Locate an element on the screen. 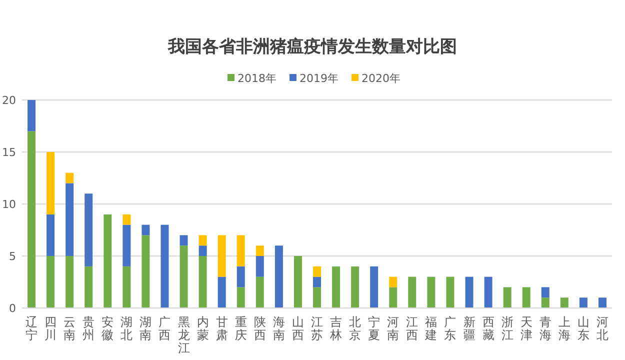 The height and width of the screenshot is (360, 625). x-tick-label: 湖北 is located at coordinates (126, 328).